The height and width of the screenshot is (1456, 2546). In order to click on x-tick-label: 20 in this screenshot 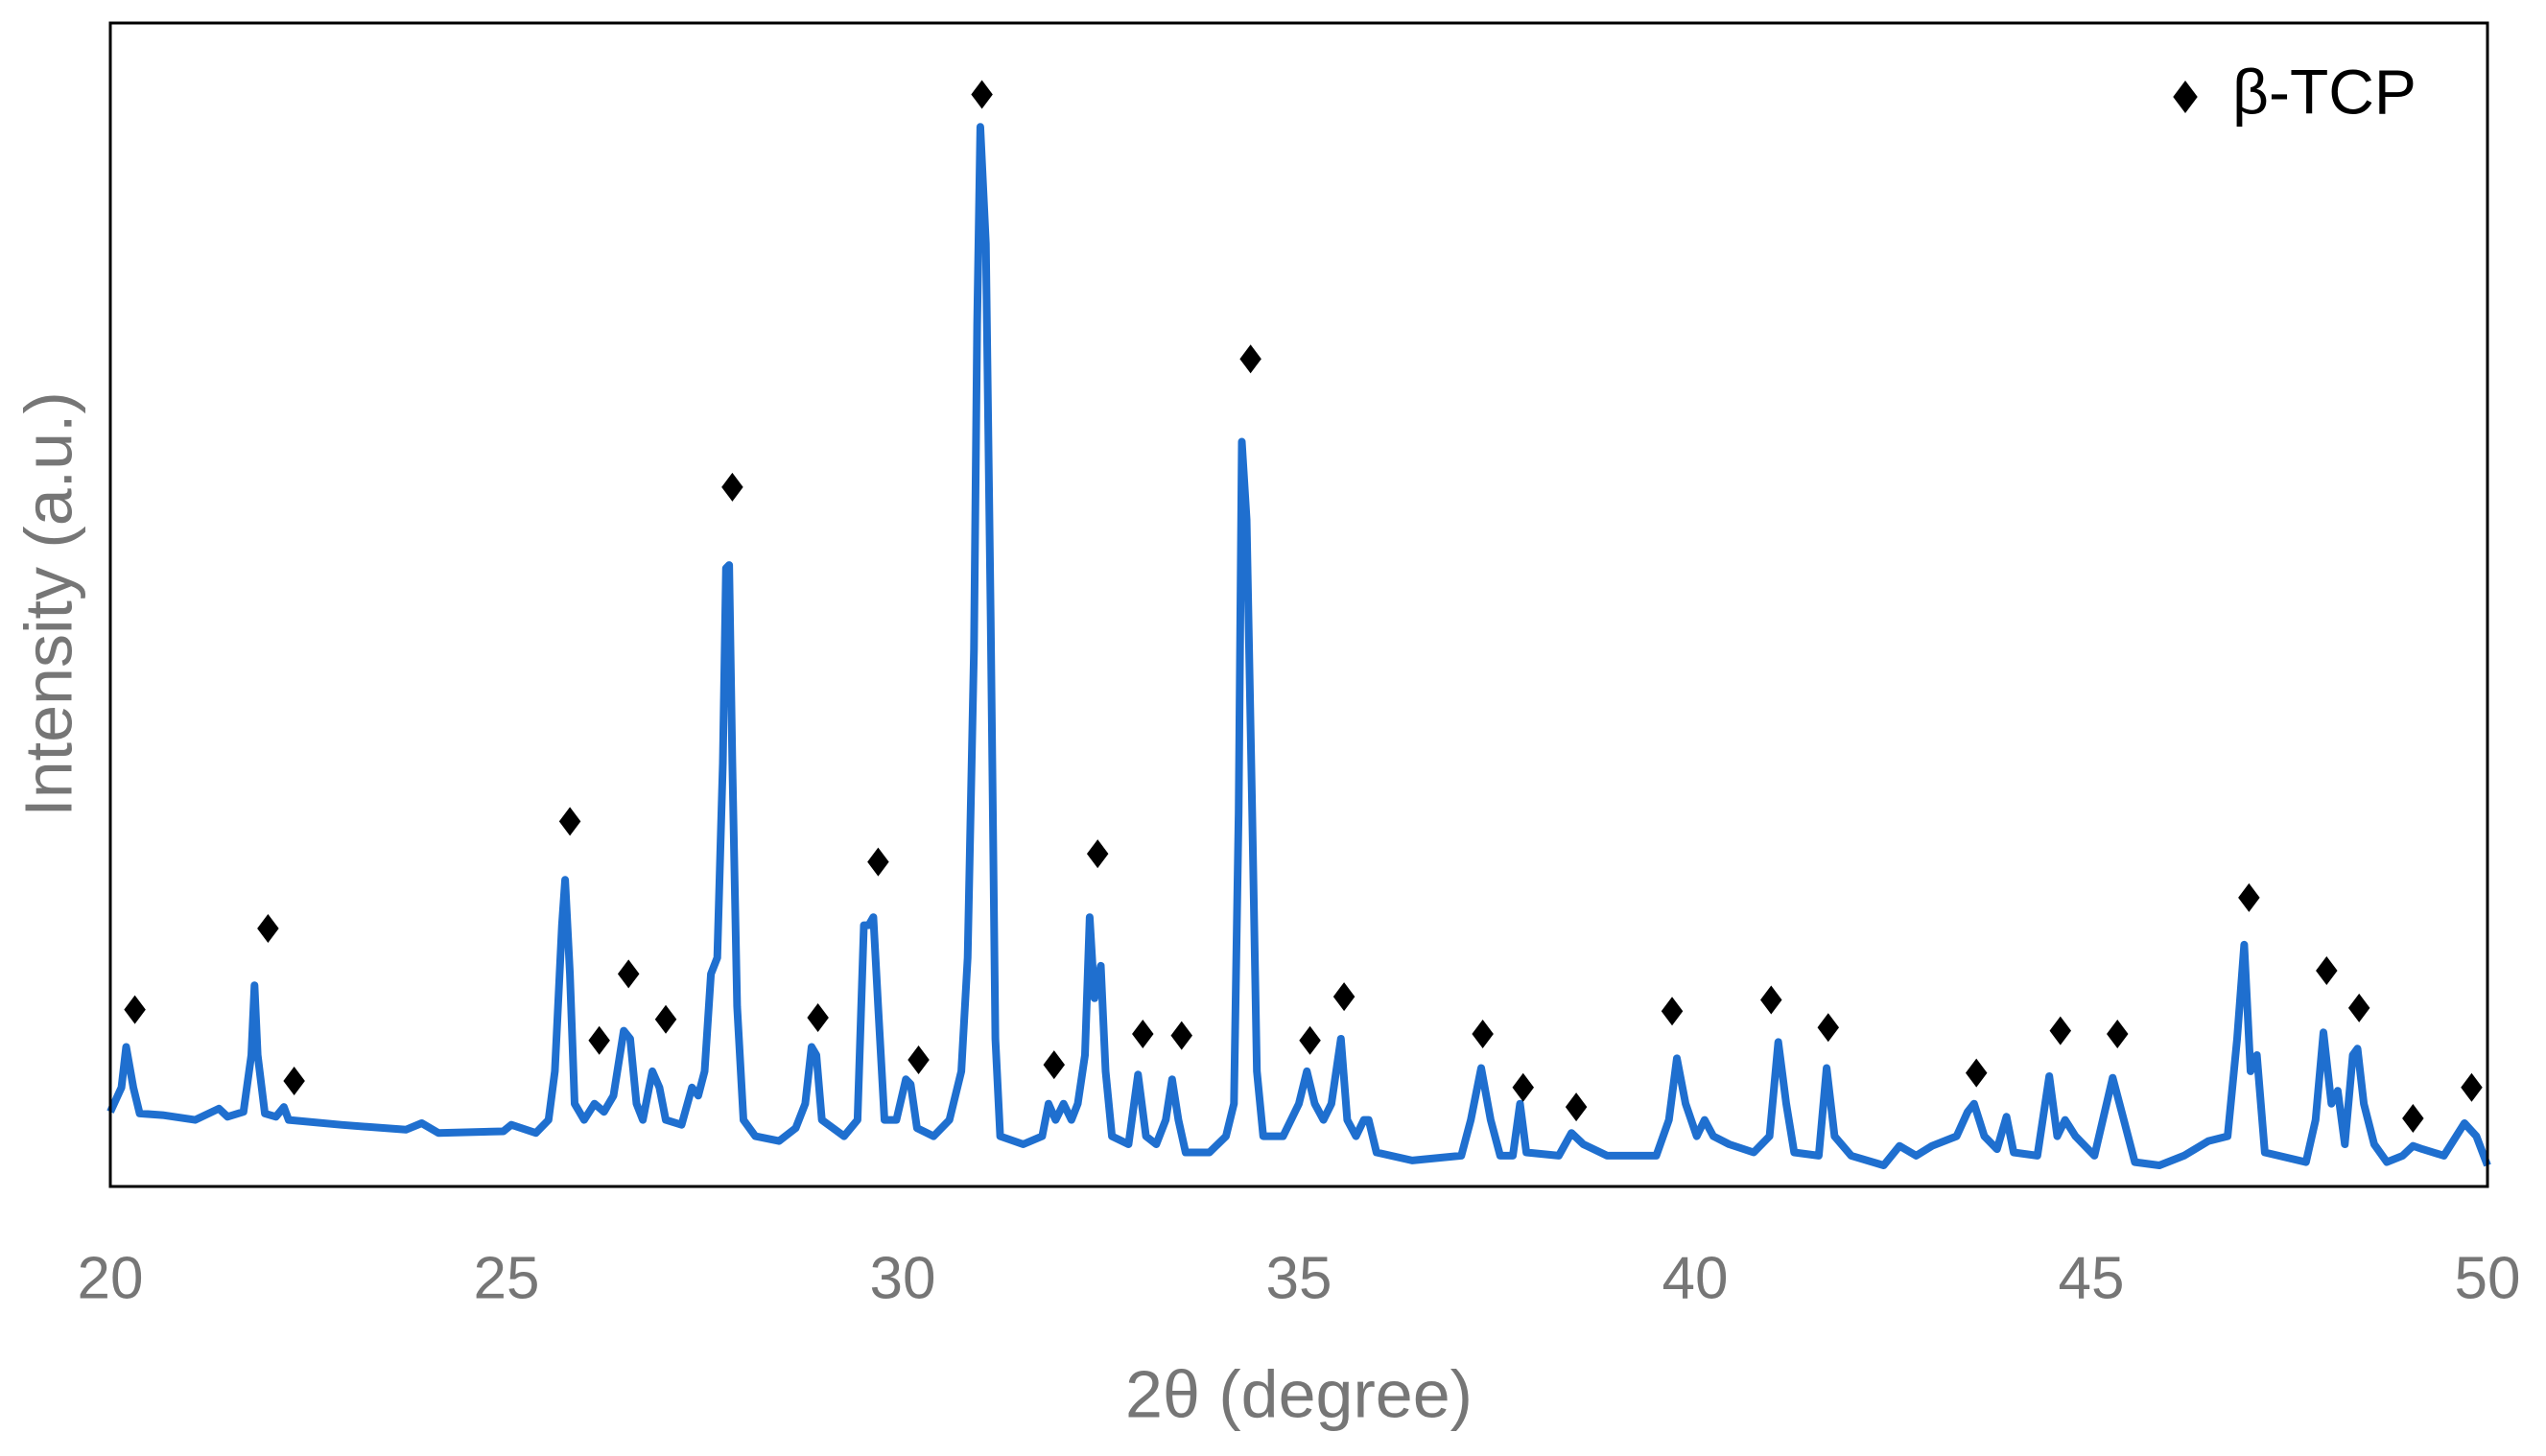, I will do `click(111, 1278)`.